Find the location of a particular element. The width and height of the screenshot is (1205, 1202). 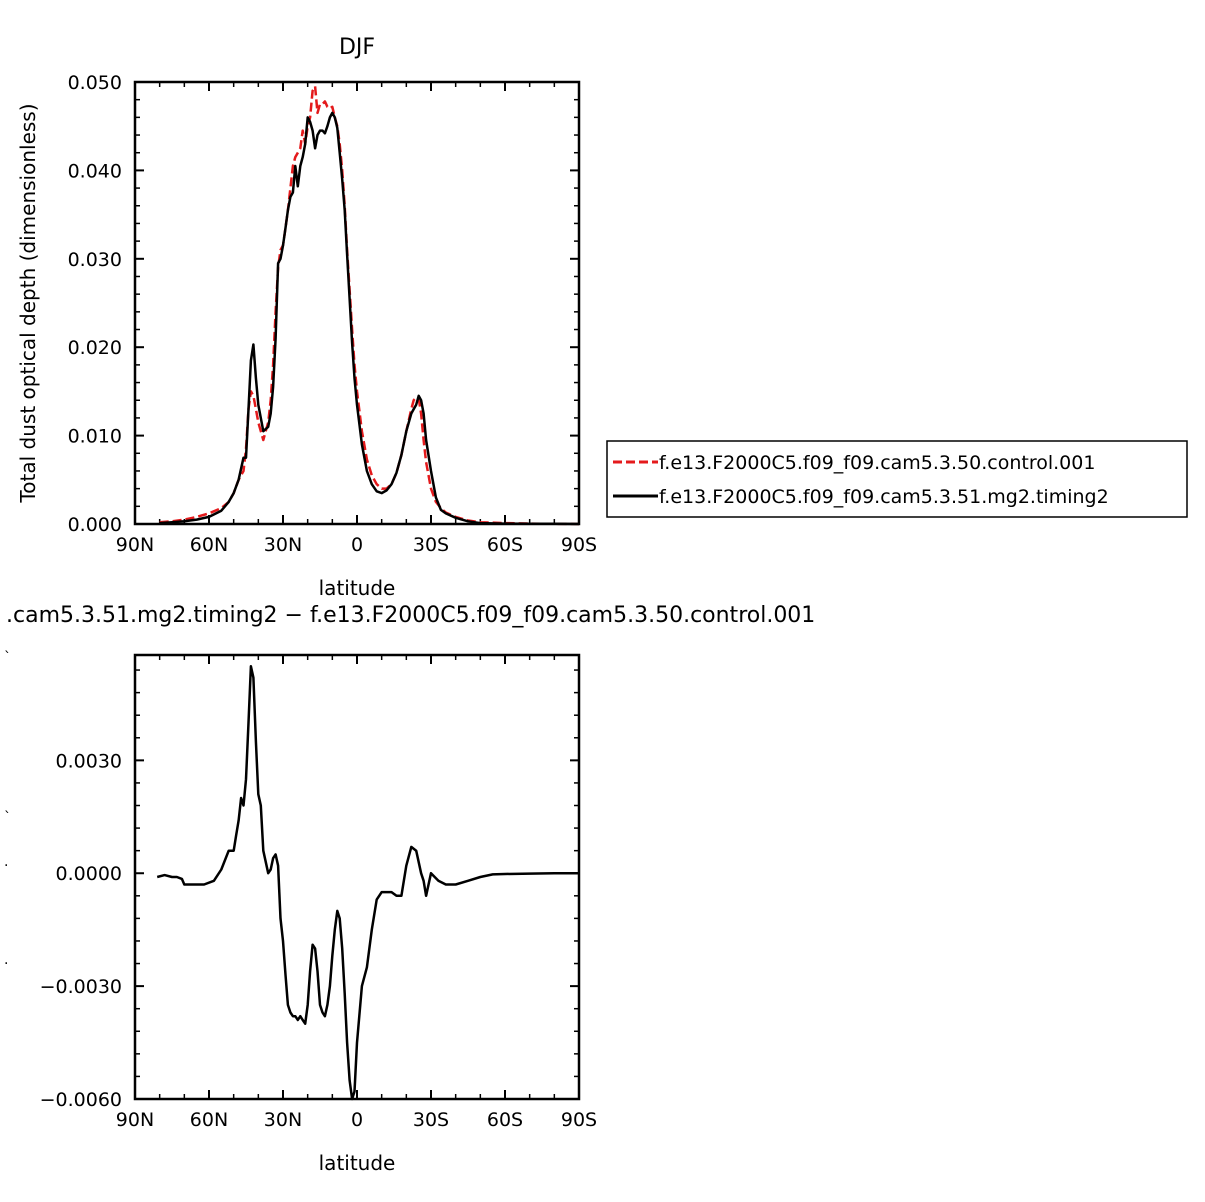

top-series-lines is located at coordinates (369, 305).